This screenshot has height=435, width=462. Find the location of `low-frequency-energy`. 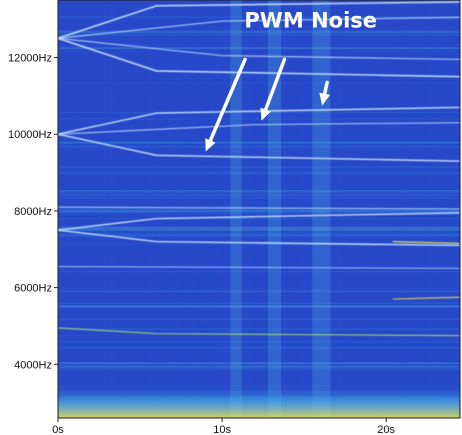

low-frequency-energy is located at coordinates (259, 402).